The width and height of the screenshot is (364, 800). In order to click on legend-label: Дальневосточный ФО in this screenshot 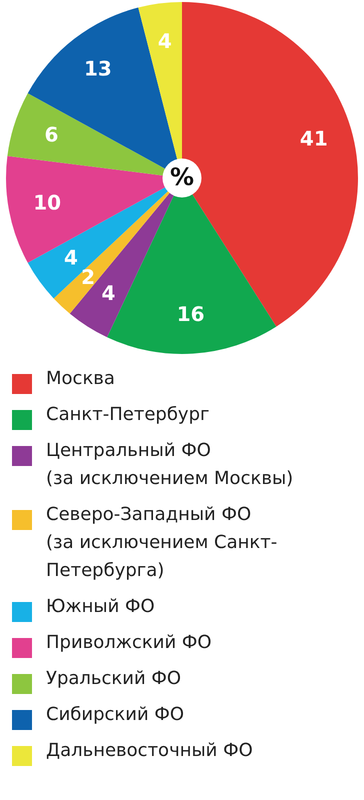, I will do `click(149, 750)`.